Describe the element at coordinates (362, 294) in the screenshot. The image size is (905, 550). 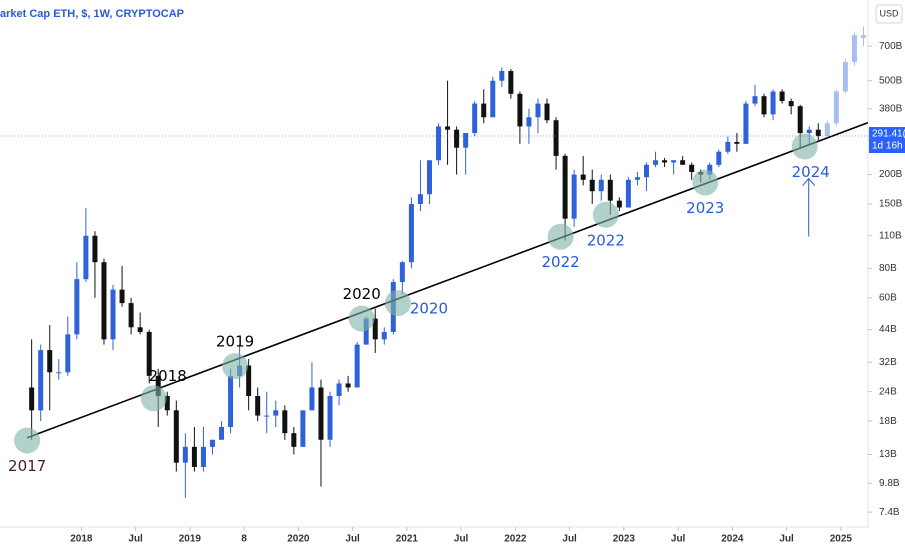
I see `annotation-label: 2020` at that location.